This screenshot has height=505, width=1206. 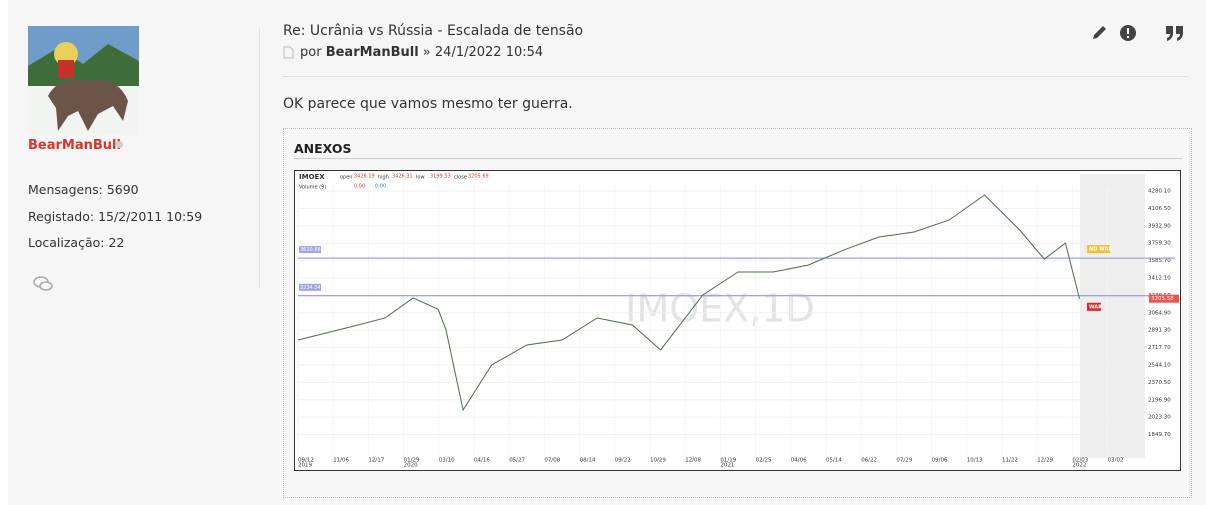 I want to click on last-price: 3205.58, so click(x=1162, y=299).